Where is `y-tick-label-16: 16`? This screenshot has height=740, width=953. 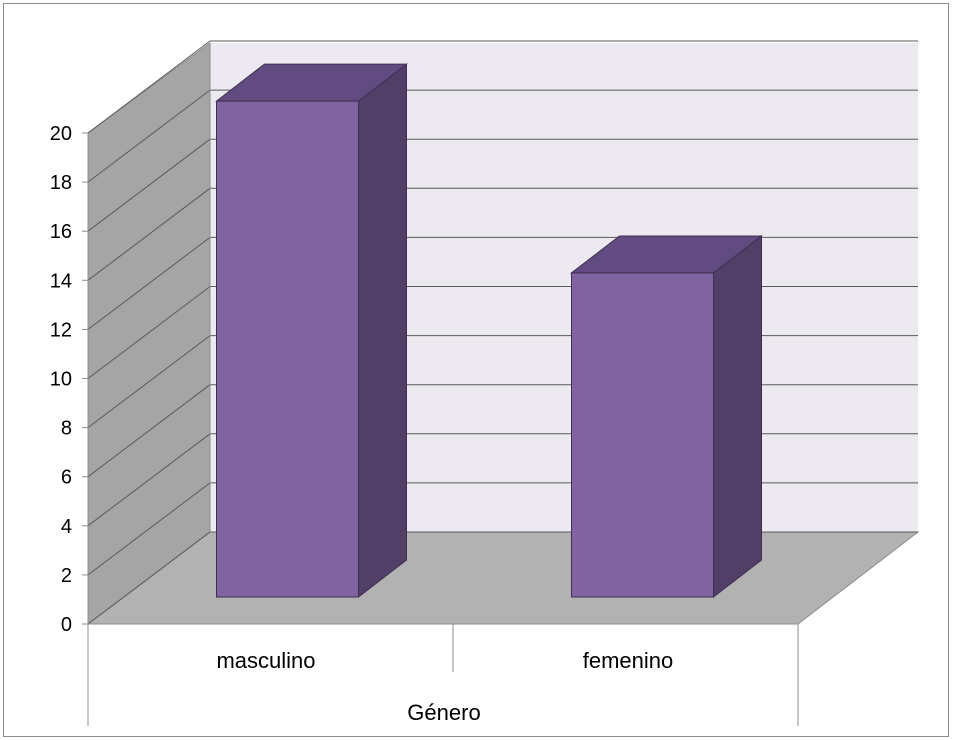
y-tick-label-16: 16 is located at coordinates (61, 232).